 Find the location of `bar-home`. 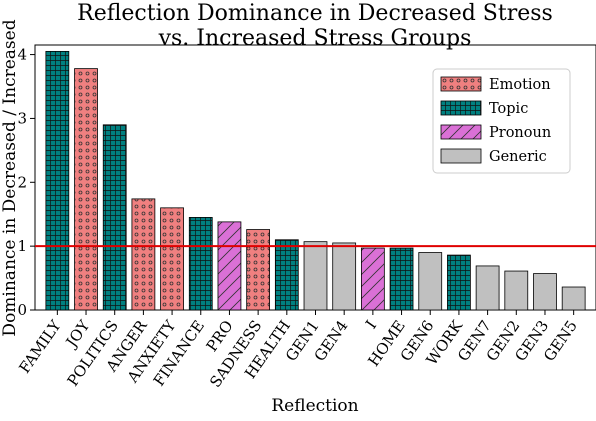

bar-home is located at coordinates (401, 279).